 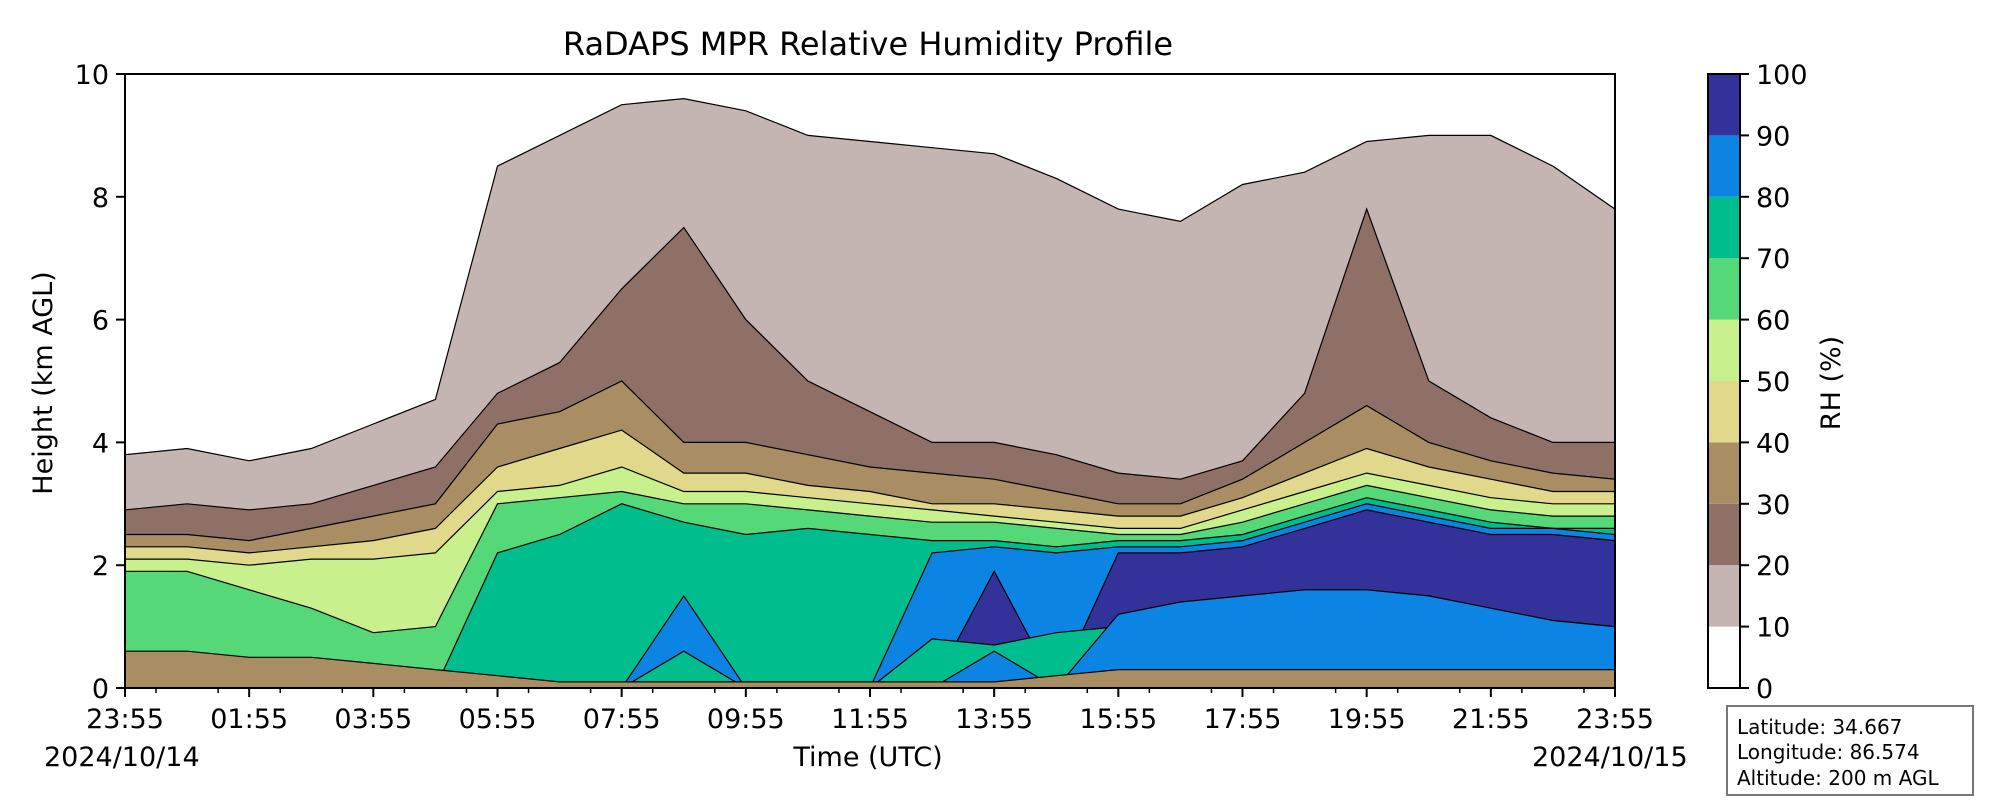 I want to click on x-tick-label: 13:55, so click(x=994, y=719).